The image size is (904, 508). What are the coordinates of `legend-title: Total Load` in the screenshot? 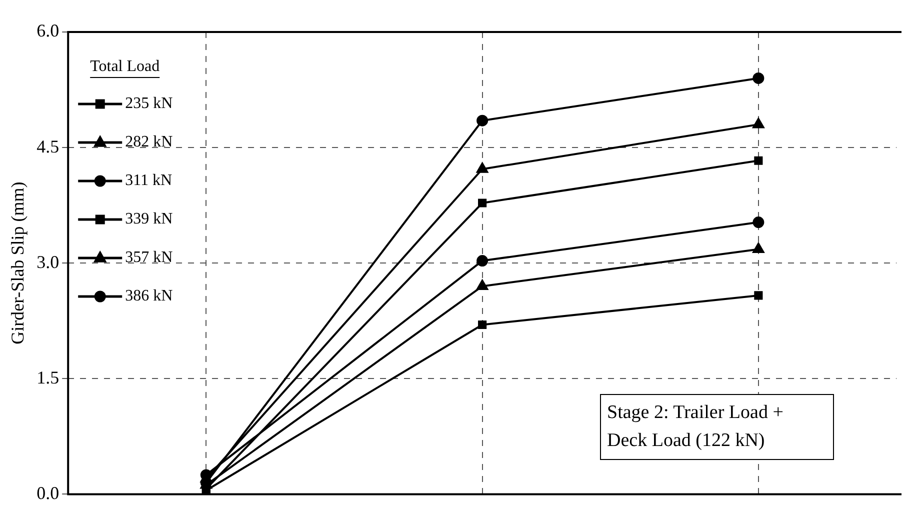 It's located at (125, 67).